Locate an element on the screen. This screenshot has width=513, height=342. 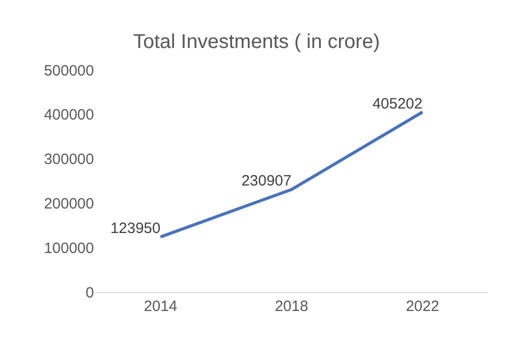
x-tick-label: 2018 is located at coordinates (291, 306).